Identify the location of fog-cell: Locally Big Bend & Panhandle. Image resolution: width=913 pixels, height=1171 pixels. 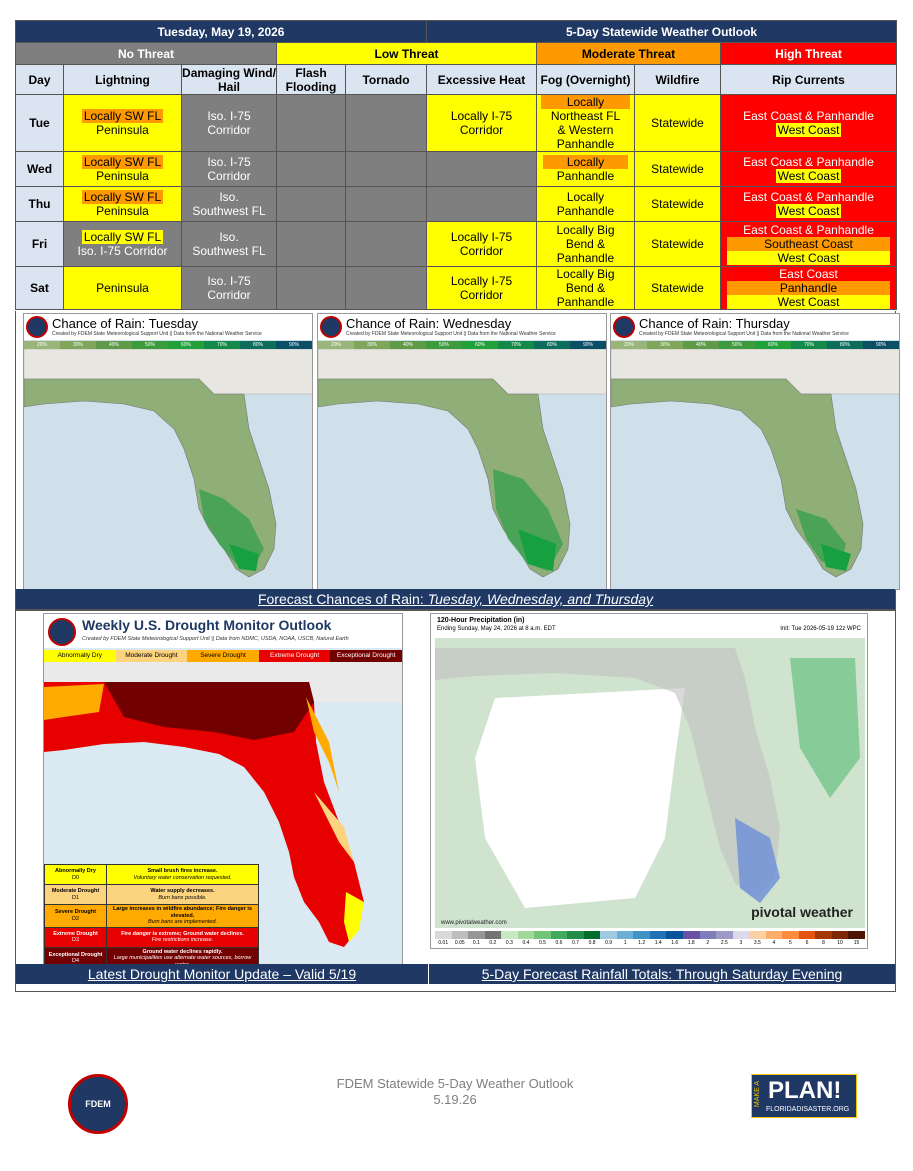
(585, 288).